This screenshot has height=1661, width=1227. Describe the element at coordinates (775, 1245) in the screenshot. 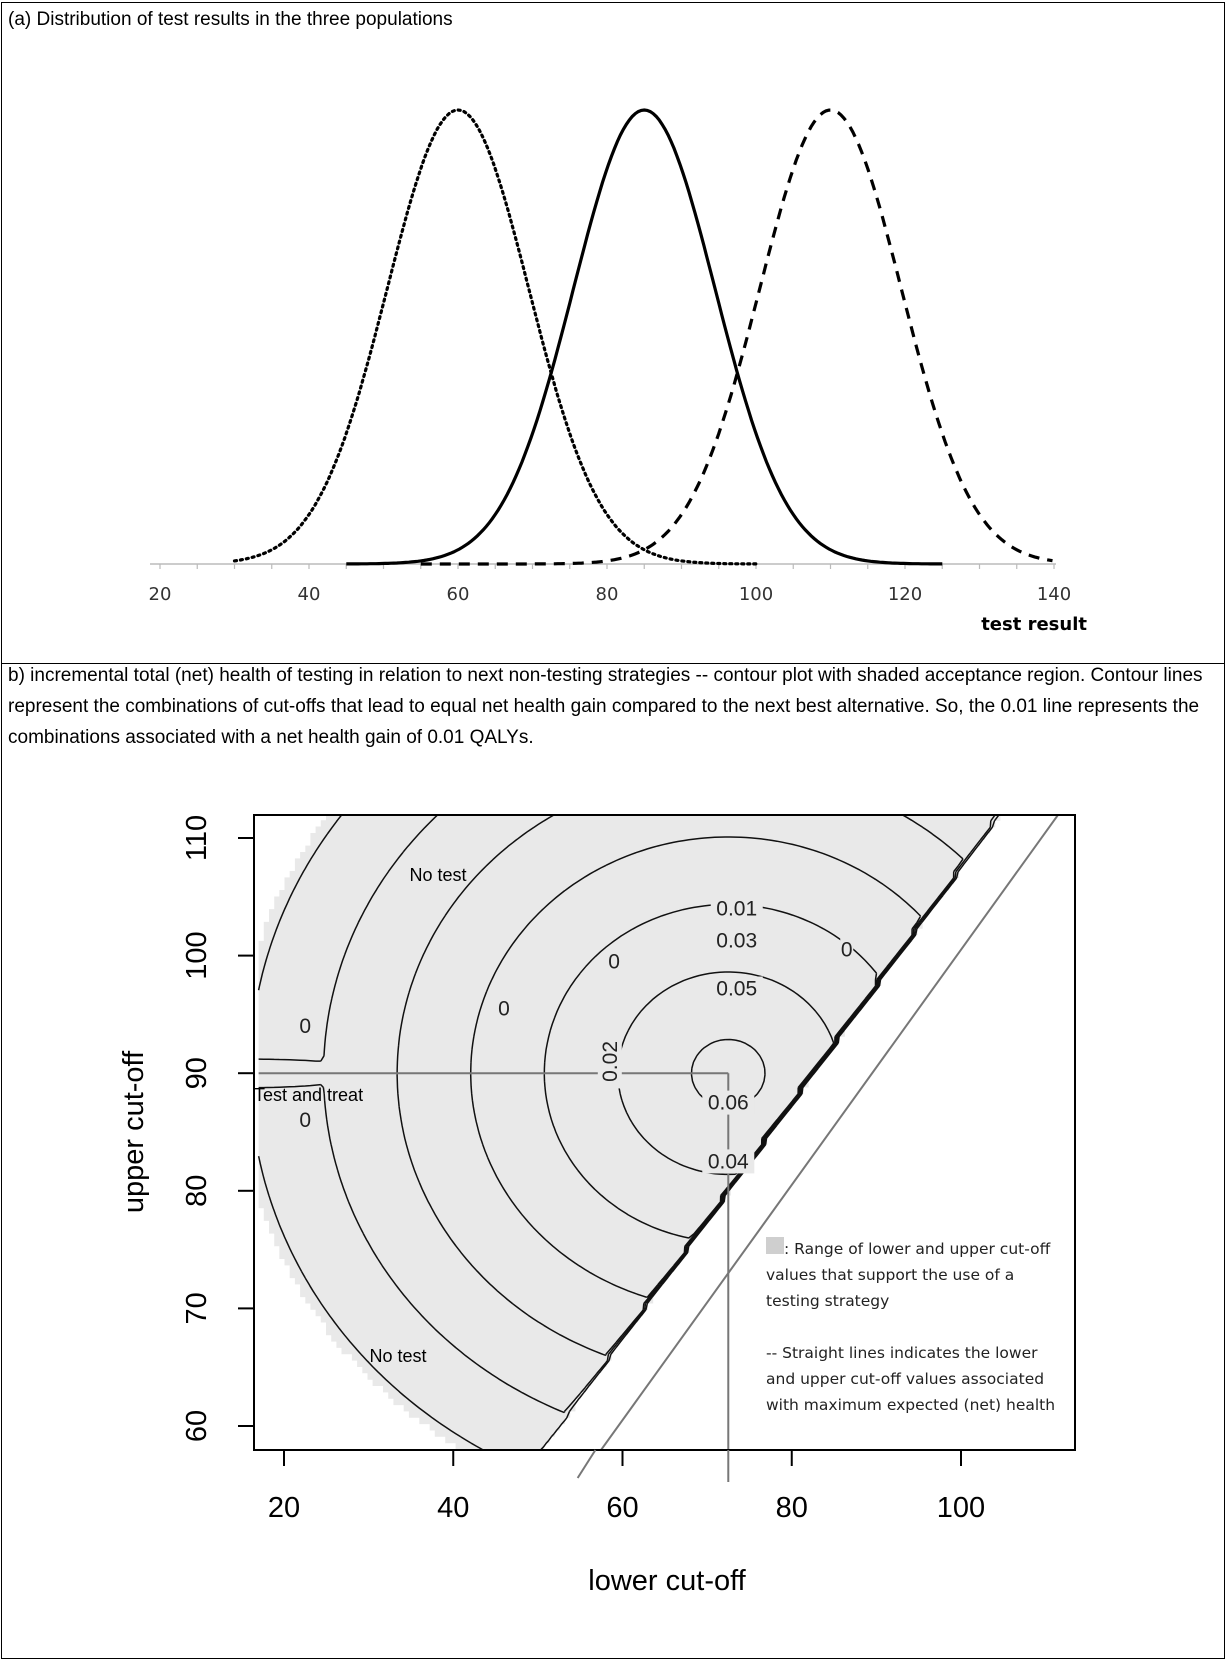

I see `legend-shade-swatch` at that location.